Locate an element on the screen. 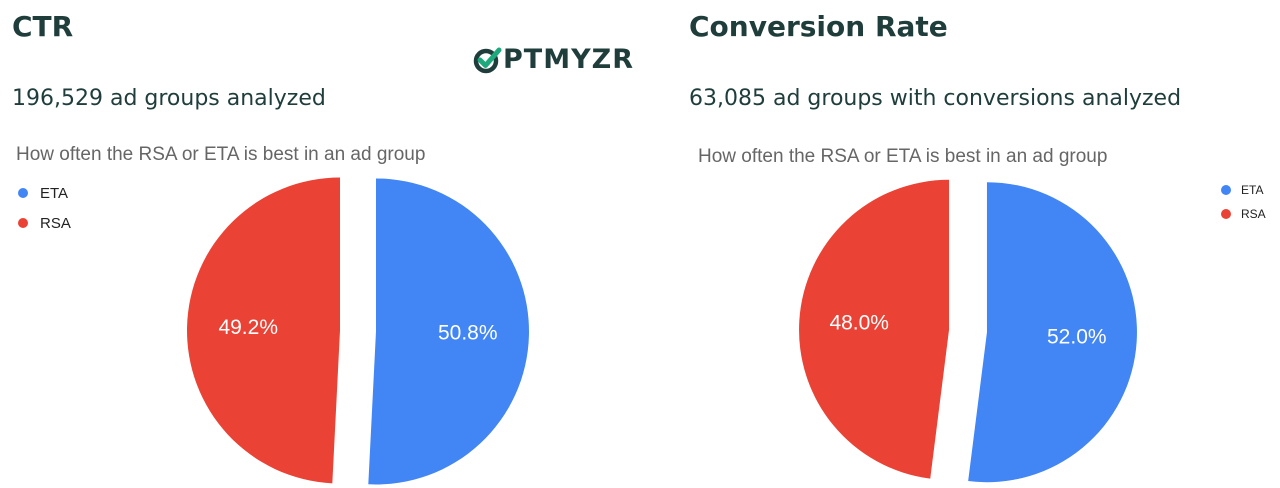 The image size is (1280, 488). slice-label-rsa: 49.2% is located at coordinates (248, 327).